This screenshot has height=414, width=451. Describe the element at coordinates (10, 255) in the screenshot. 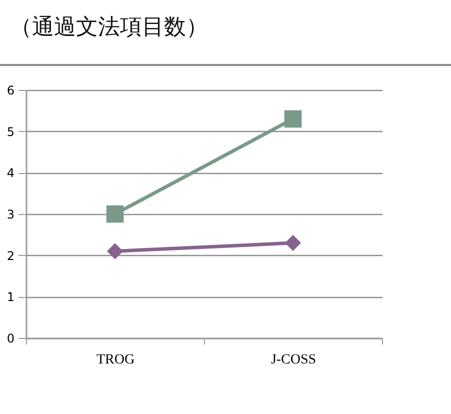

I see `y-tick-label: 2` at that location.